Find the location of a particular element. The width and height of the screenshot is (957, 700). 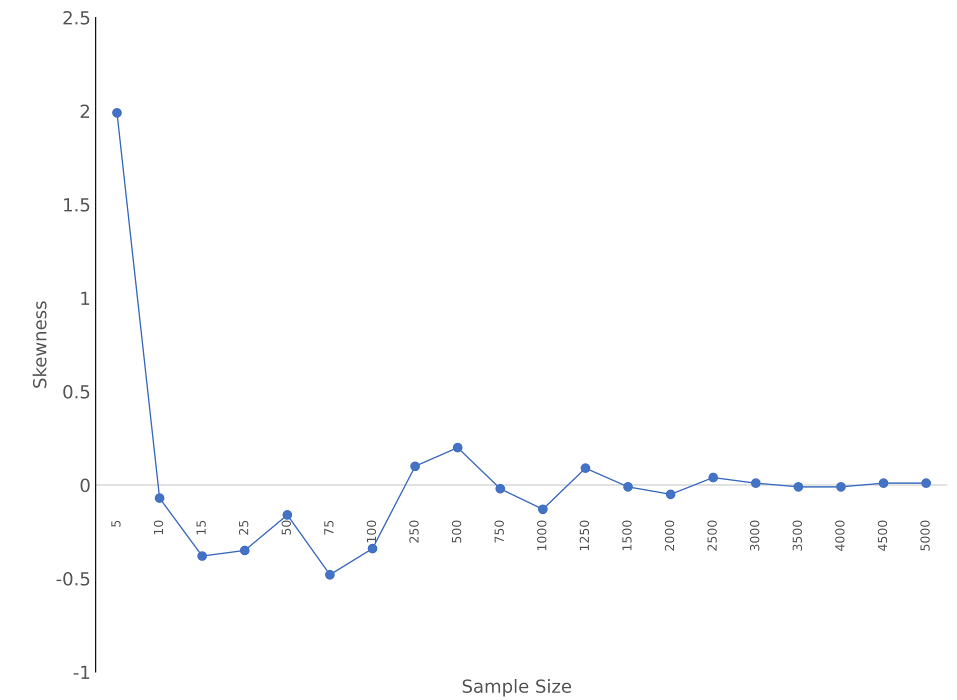

x-tick-label: 250 is located at coordinates (414, 531).